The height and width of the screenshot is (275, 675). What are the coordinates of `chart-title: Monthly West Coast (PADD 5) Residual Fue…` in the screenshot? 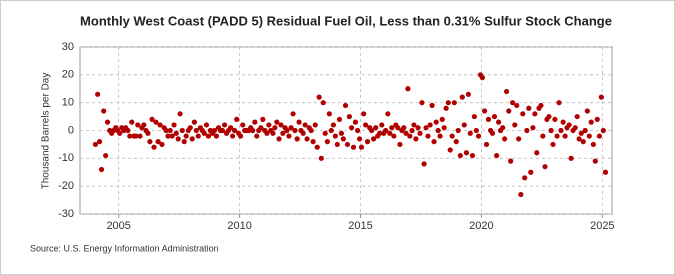 It's located at (346, 20).